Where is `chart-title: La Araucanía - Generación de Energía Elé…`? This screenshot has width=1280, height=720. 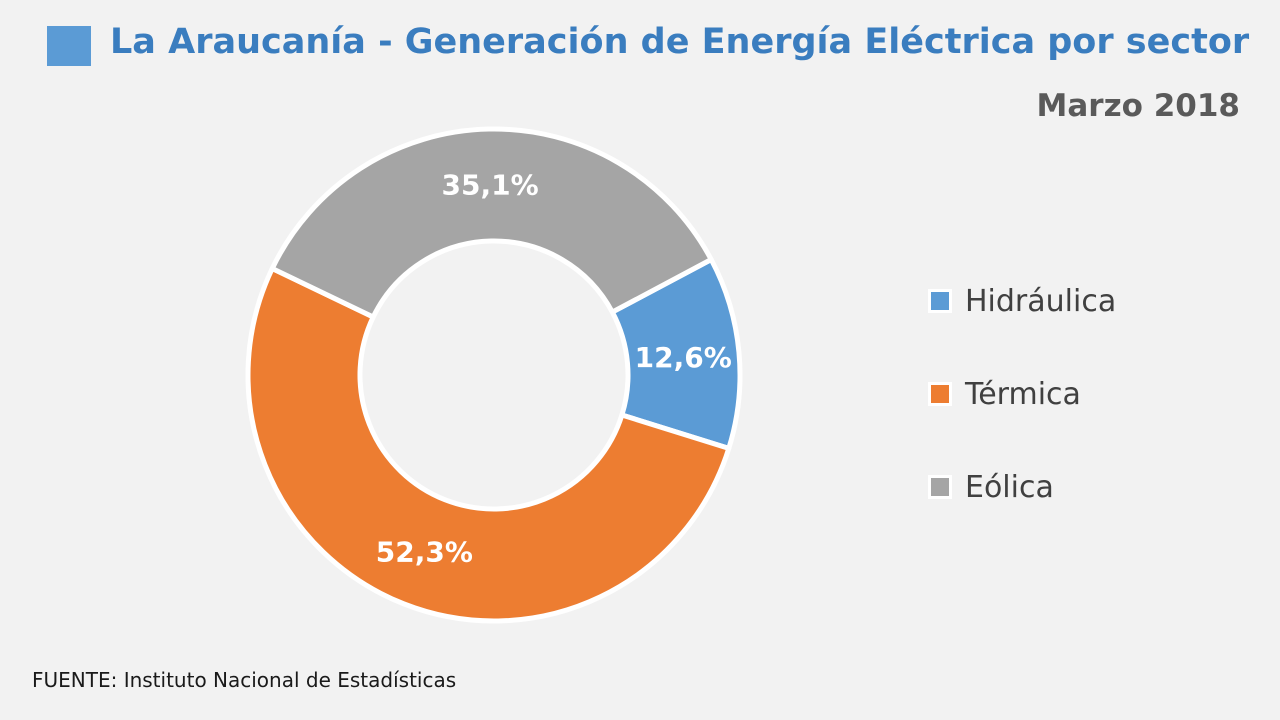
chart-title: La Araucanía - Generación de Energía Elé… is located at coordinates (680, 42).